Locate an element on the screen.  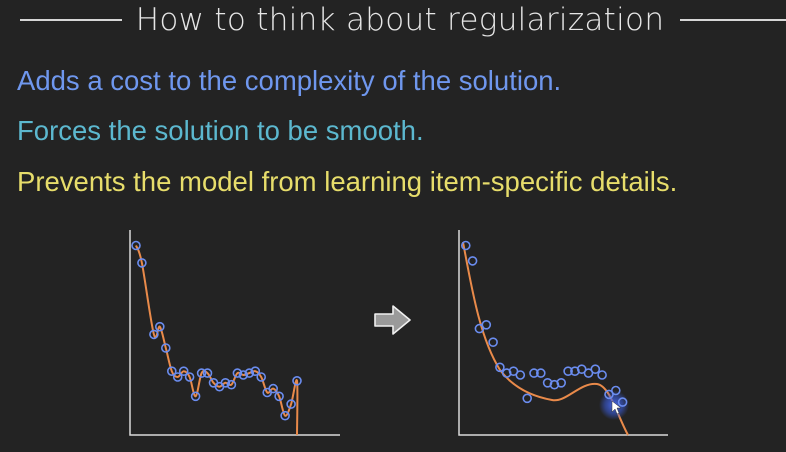
overfit-plot is located at coordinates (234, 333).